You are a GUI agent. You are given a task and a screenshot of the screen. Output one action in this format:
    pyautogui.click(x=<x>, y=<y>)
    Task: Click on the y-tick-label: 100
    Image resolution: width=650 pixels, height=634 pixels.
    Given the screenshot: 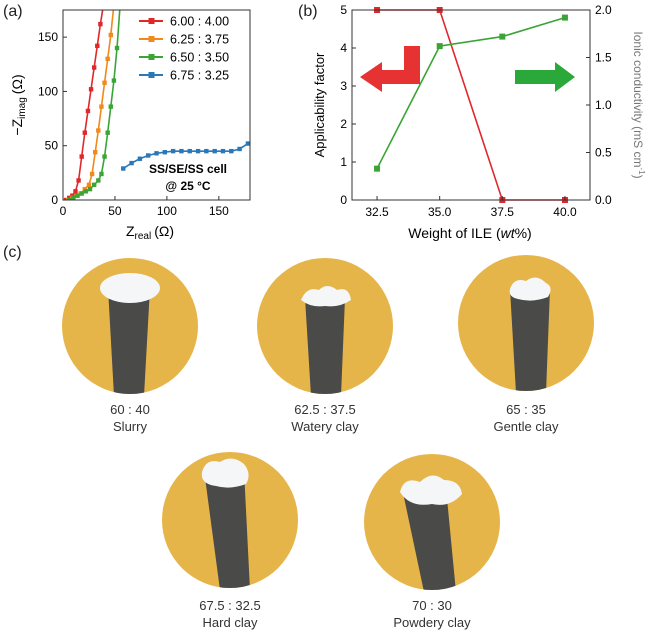 What is the action you would take?
    pyautogui.click(x=48, y=91)
    